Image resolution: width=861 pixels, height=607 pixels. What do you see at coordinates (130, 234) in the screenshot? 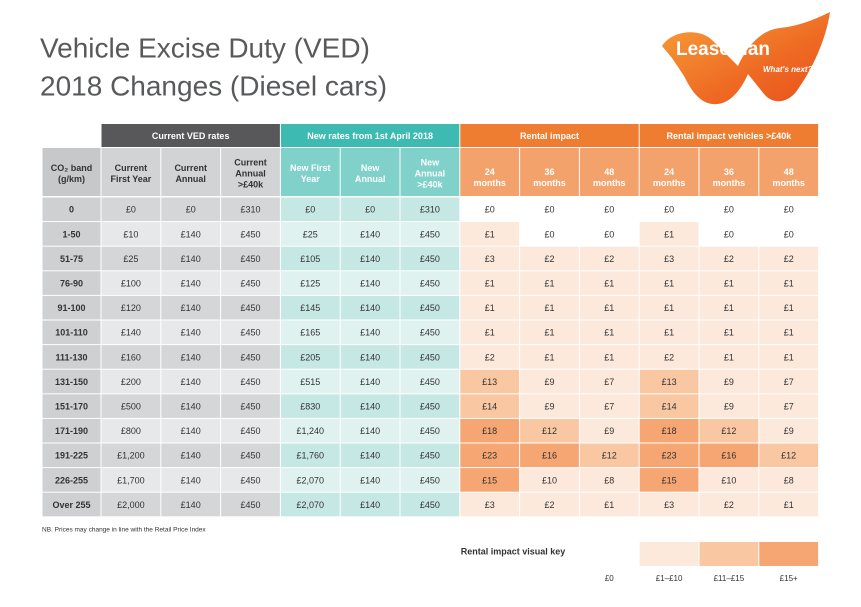
I see `cell: £10` at bounding box center [130, 234].